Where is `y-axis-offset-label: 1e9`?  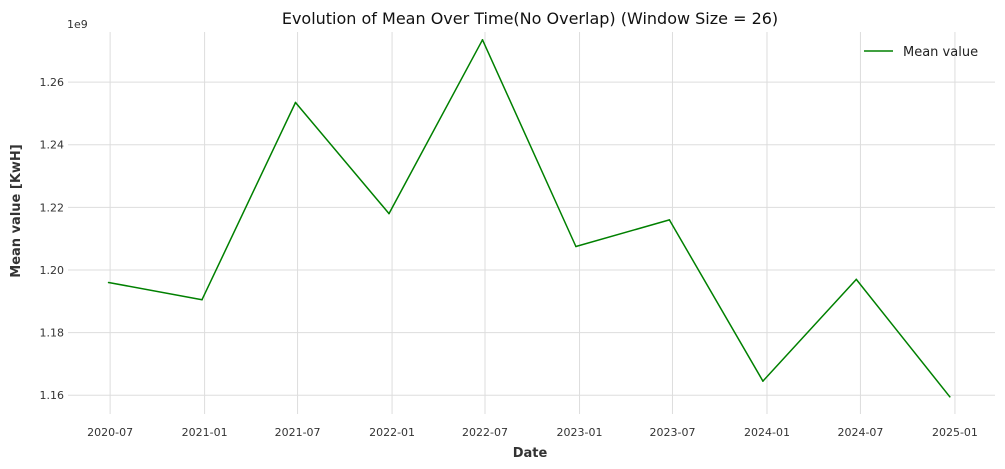 y-axis-offset-label: 1e9 is located at coordinates (77, 24).